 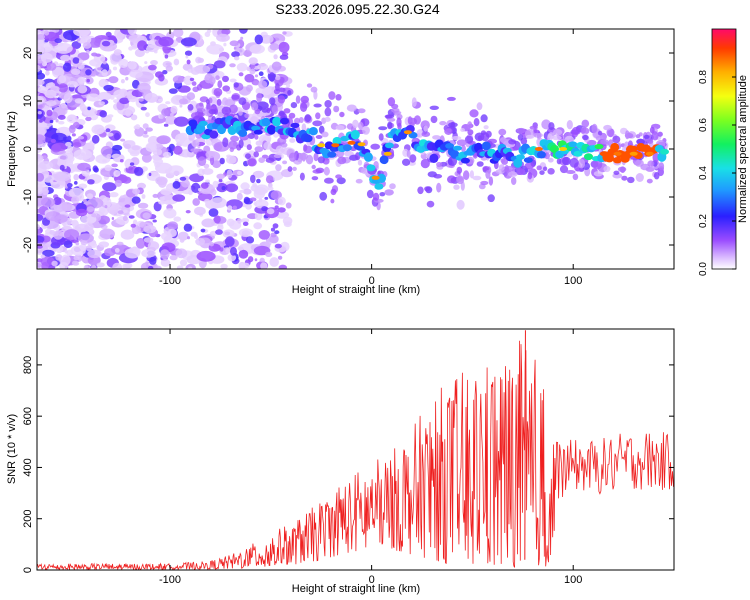 I want to click on snr-y-label: SNR (10 * v/v), so click(x=12, y=449).